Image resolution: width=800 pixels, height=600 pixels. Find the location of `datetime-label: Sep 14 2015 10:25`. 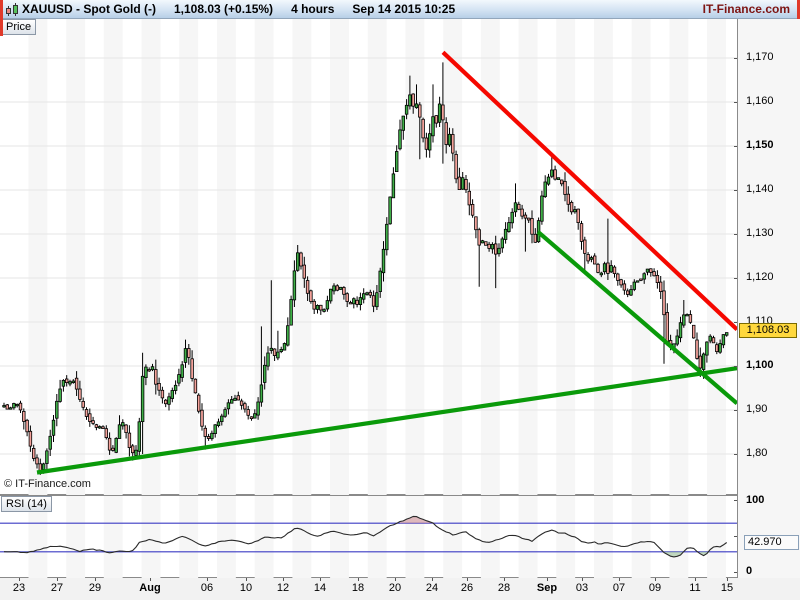

datetime-label: Sep 14 2015 10:25 is located at coordinates (404, 9).